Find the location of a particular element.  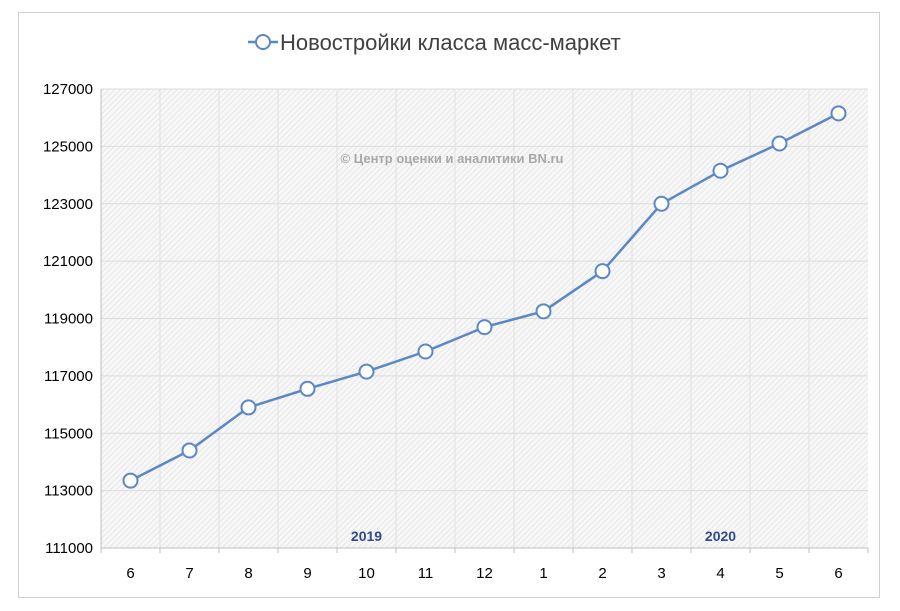

y-tick-label: 111000 is located at coordinates (69, 548).